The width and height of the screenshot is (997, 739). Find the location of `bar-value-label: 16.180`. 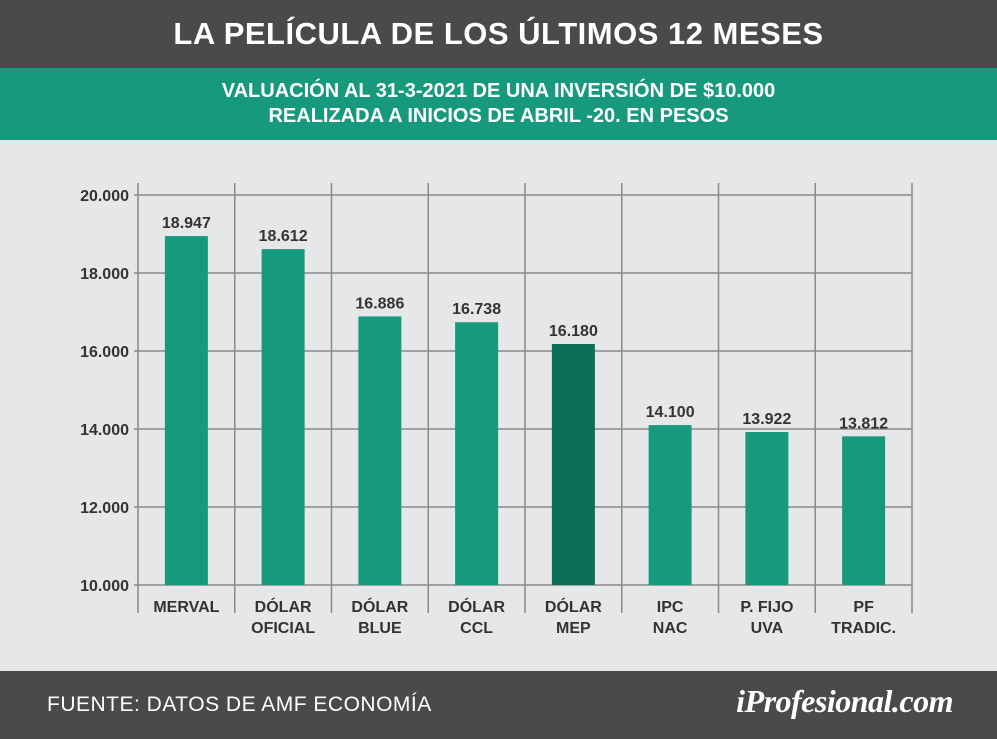

bar-value-label: 16.180 is located at coordinates (573, 331).